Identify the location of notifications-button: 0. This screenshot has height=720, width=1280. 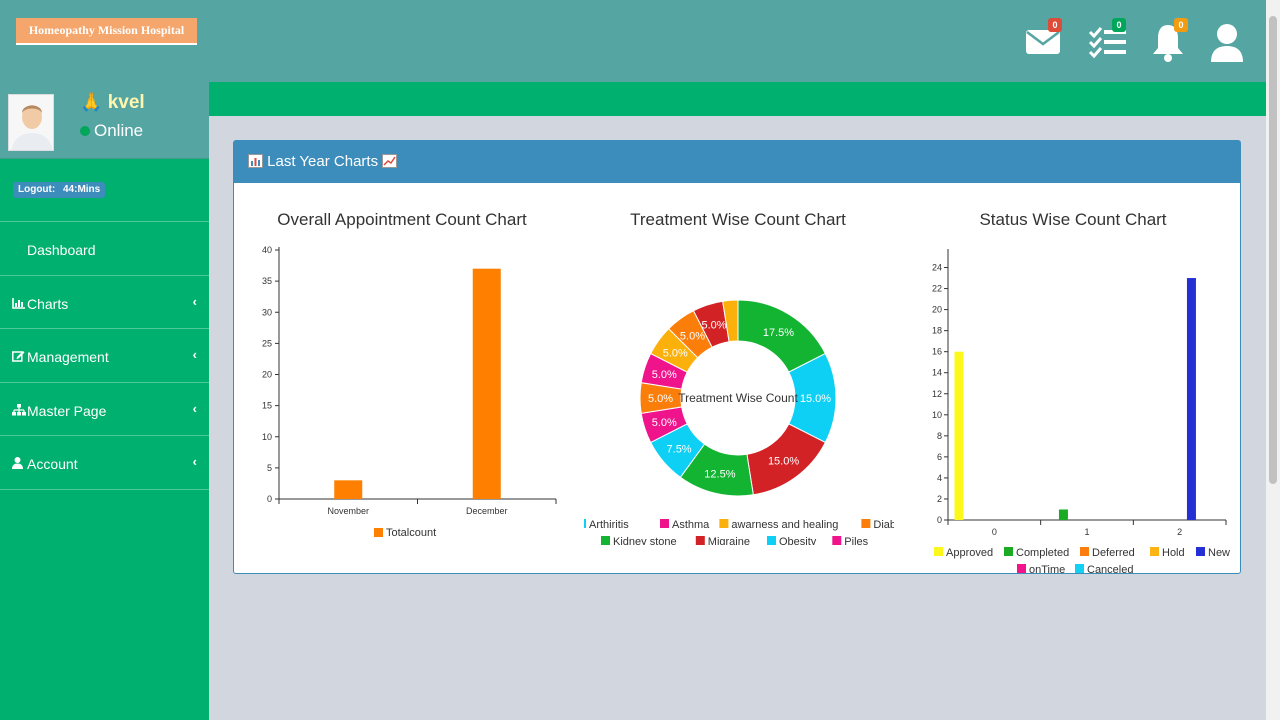
(1169, 40).